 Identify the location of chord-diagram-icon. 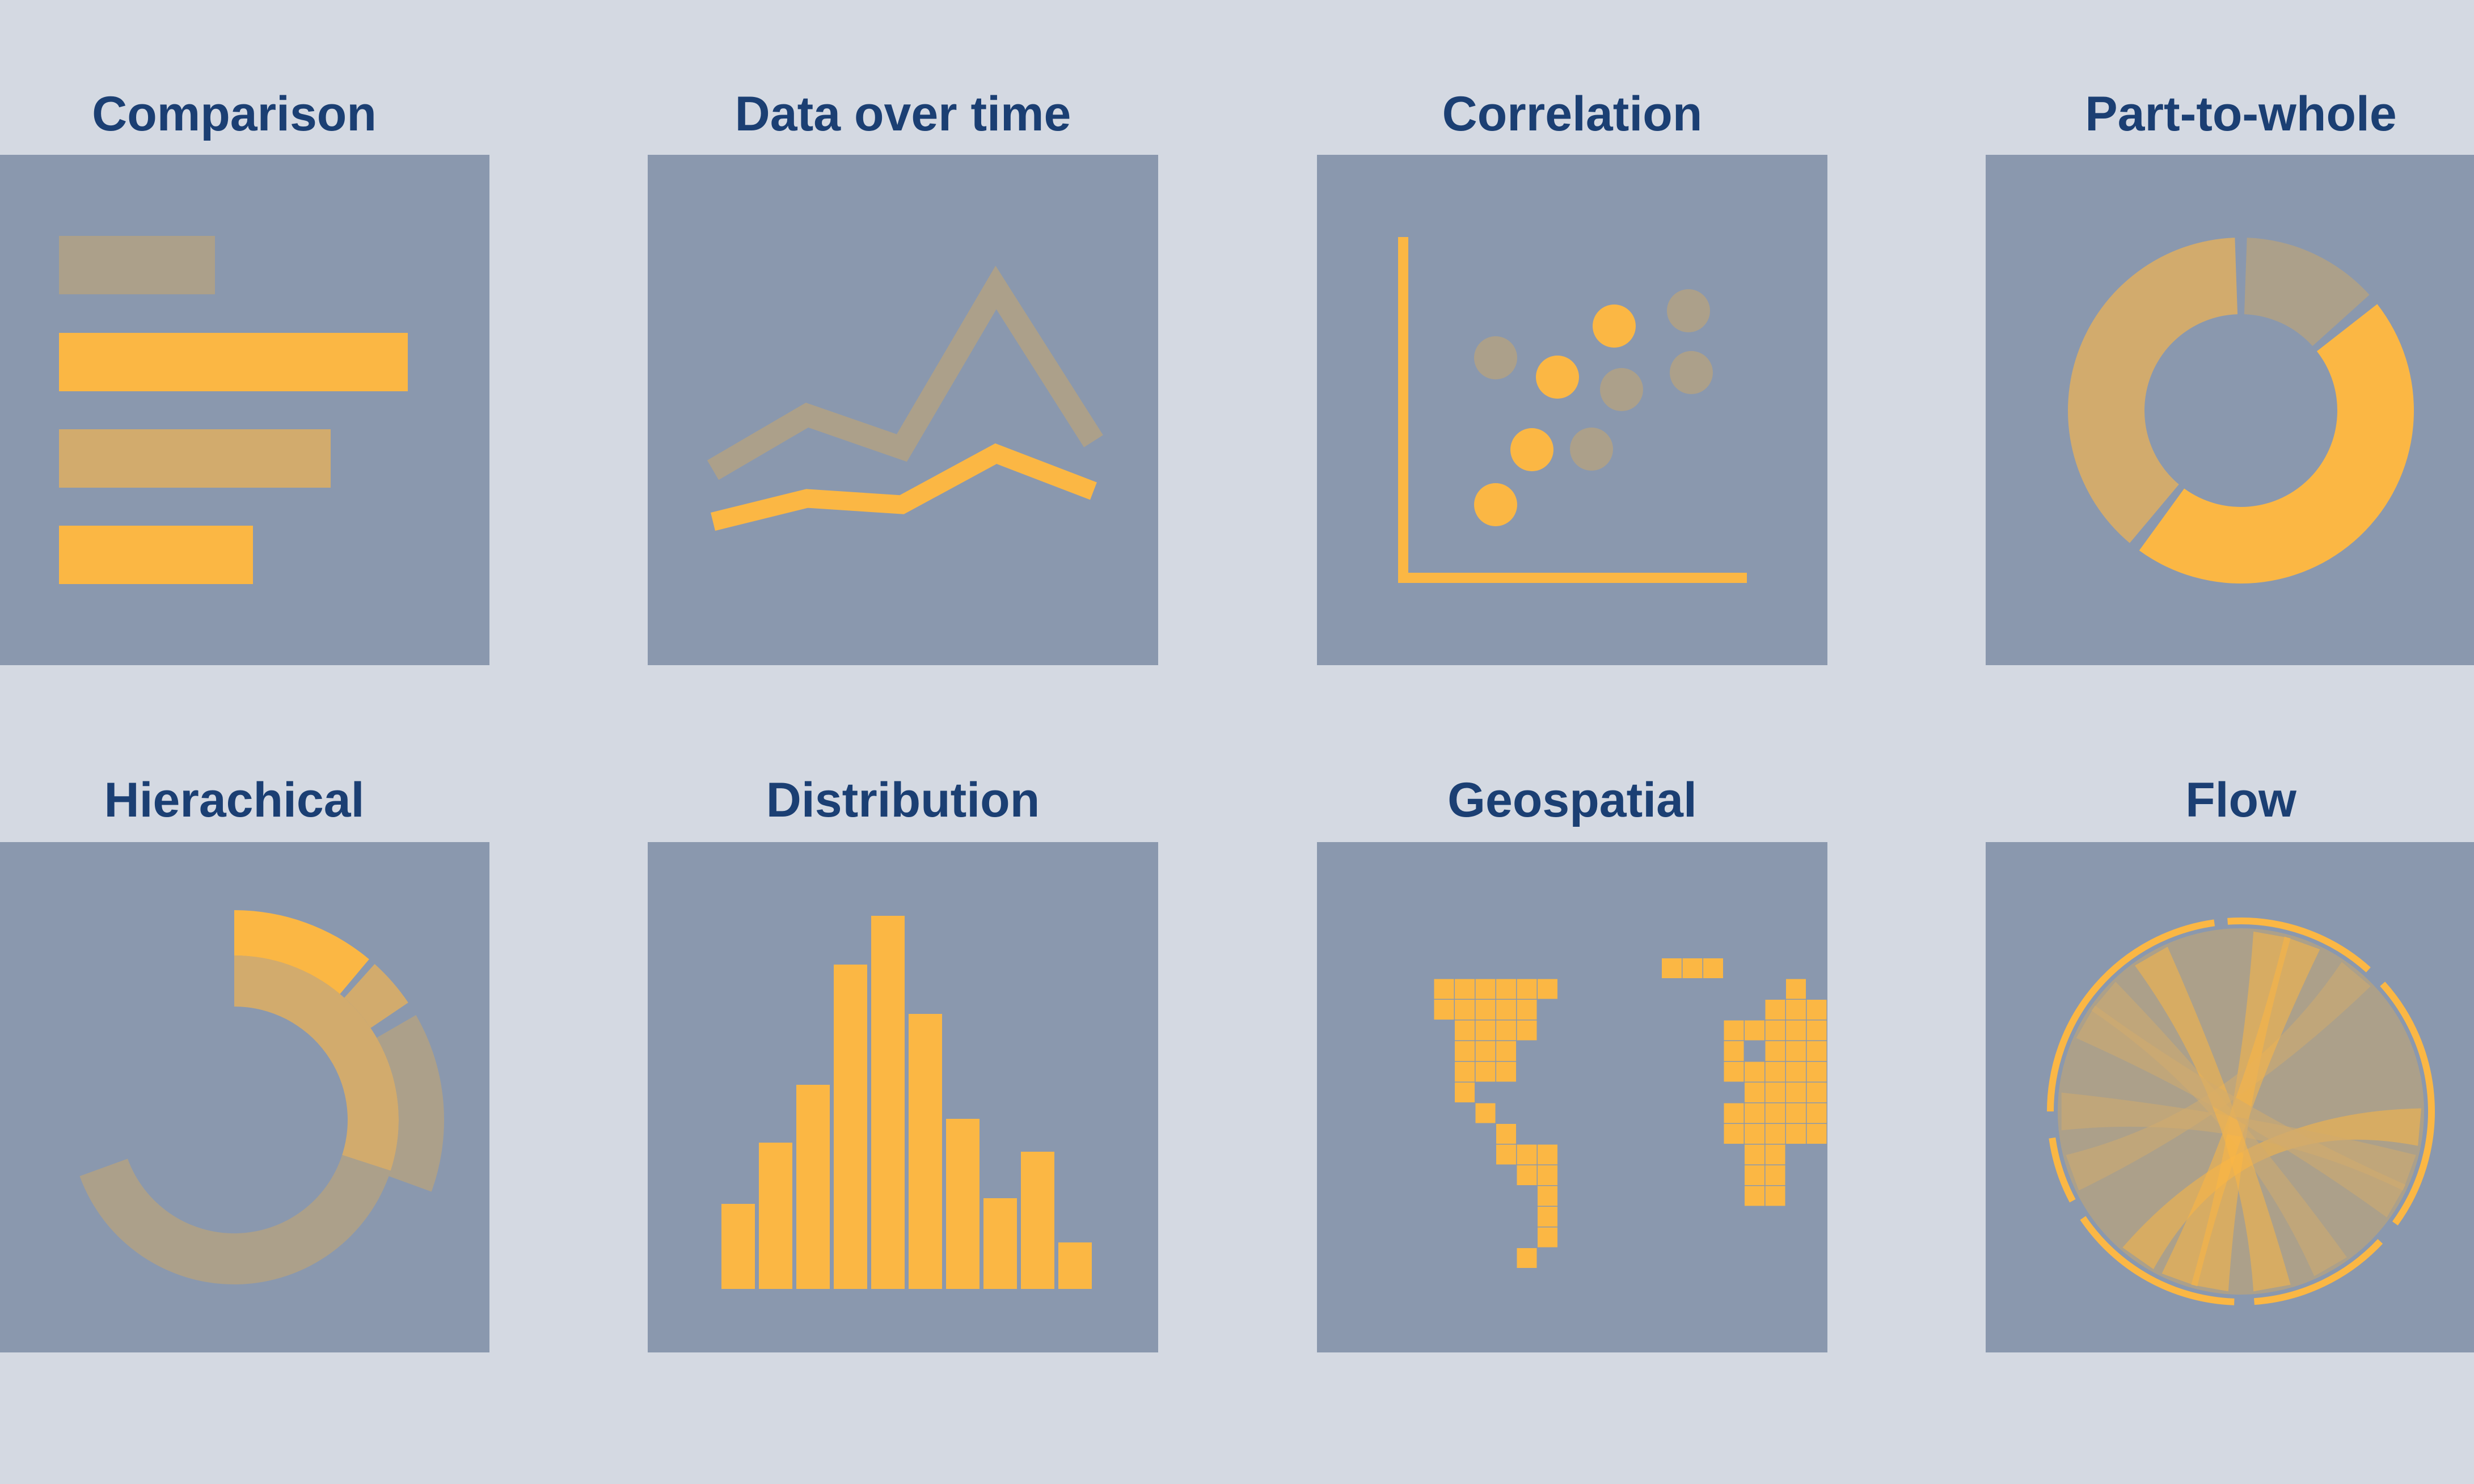
(2241, 1111).